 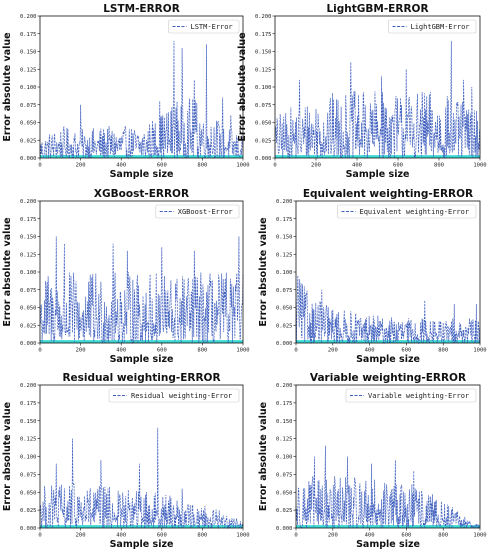 I want to click on x-tick-label: 200, so click(x=81, y=536).